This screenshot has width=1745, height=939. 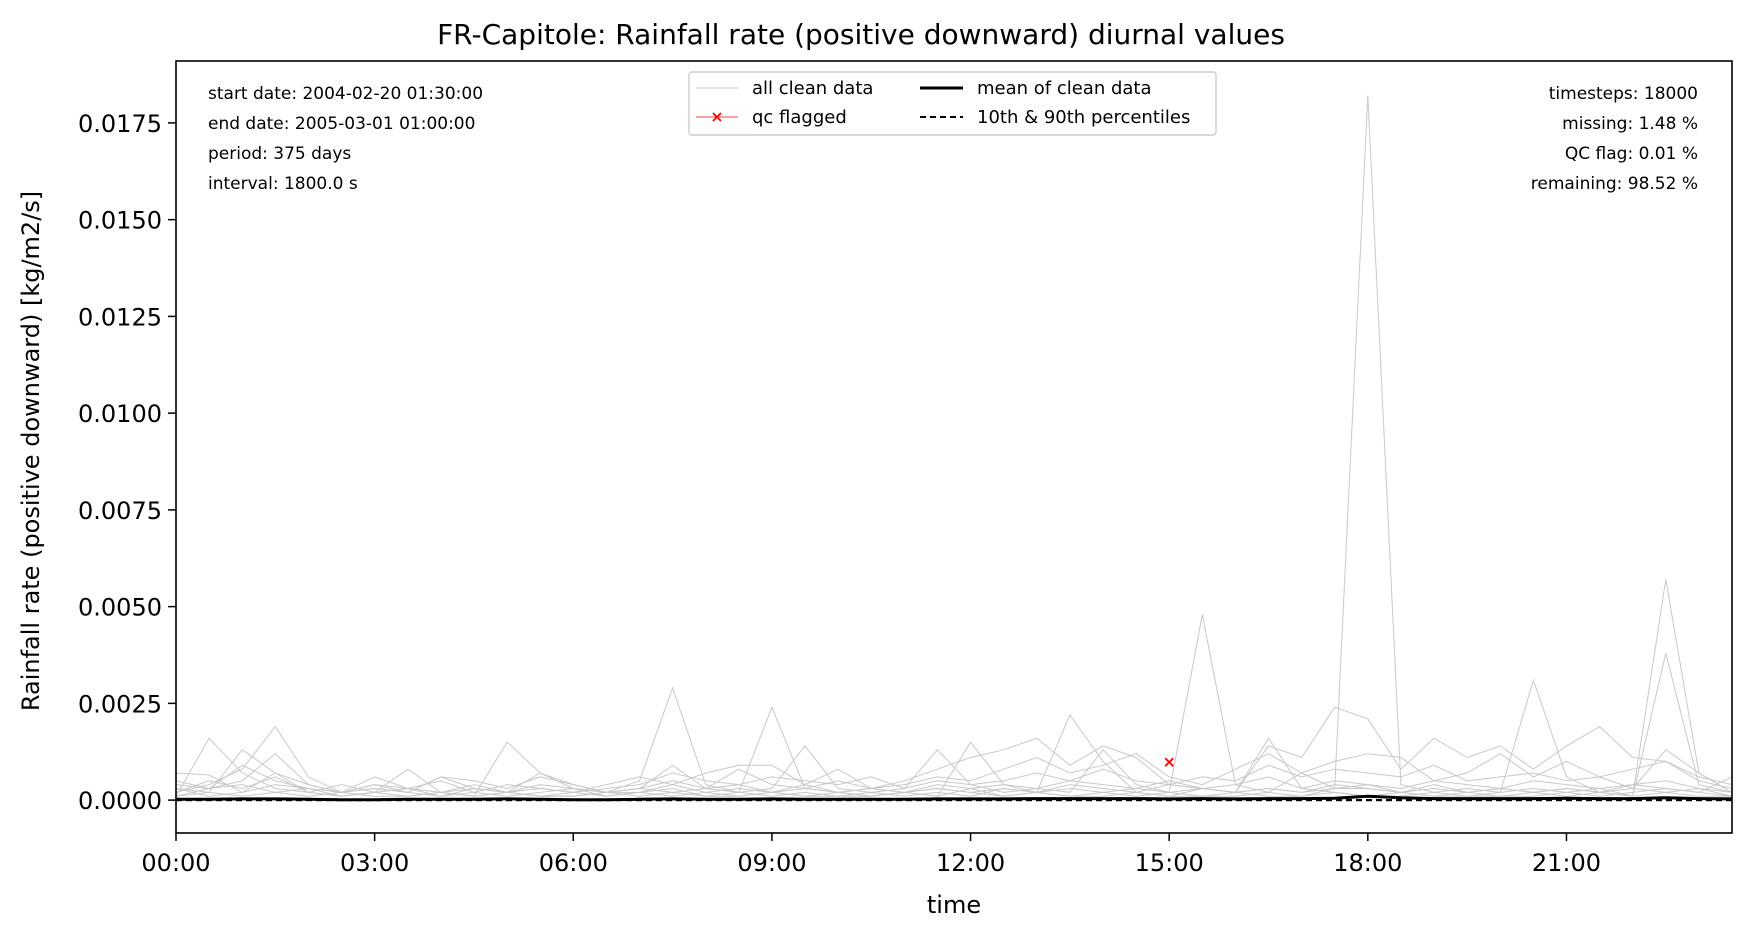 I want to click on x-axis-label: time, so click(x=954, y=905).